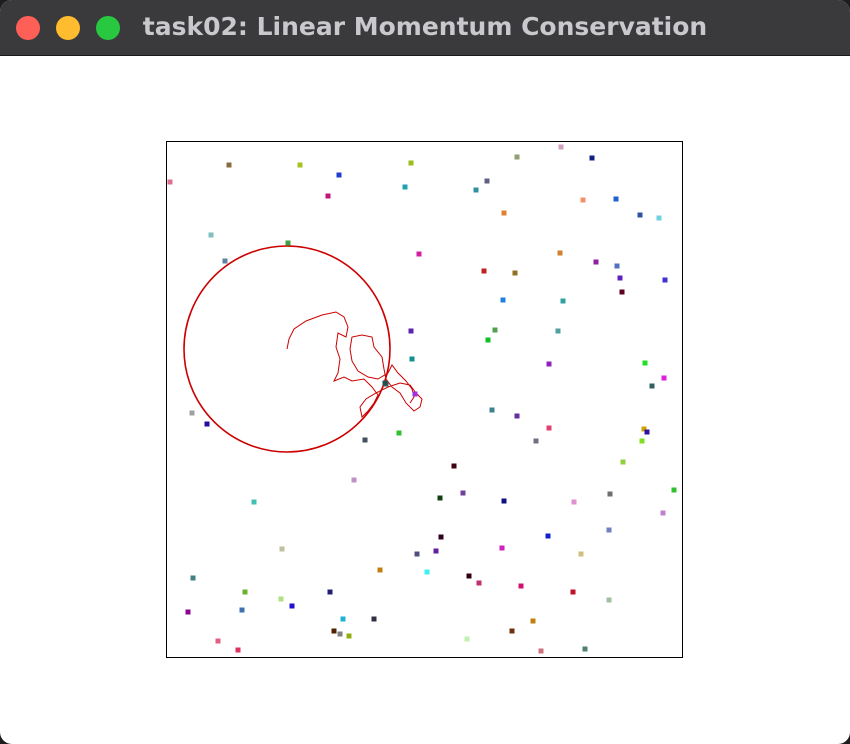  What do you see at coordinates (287, 349) in the screenshot?
I see `large-disc-outline` at bounding box center [287, 349].